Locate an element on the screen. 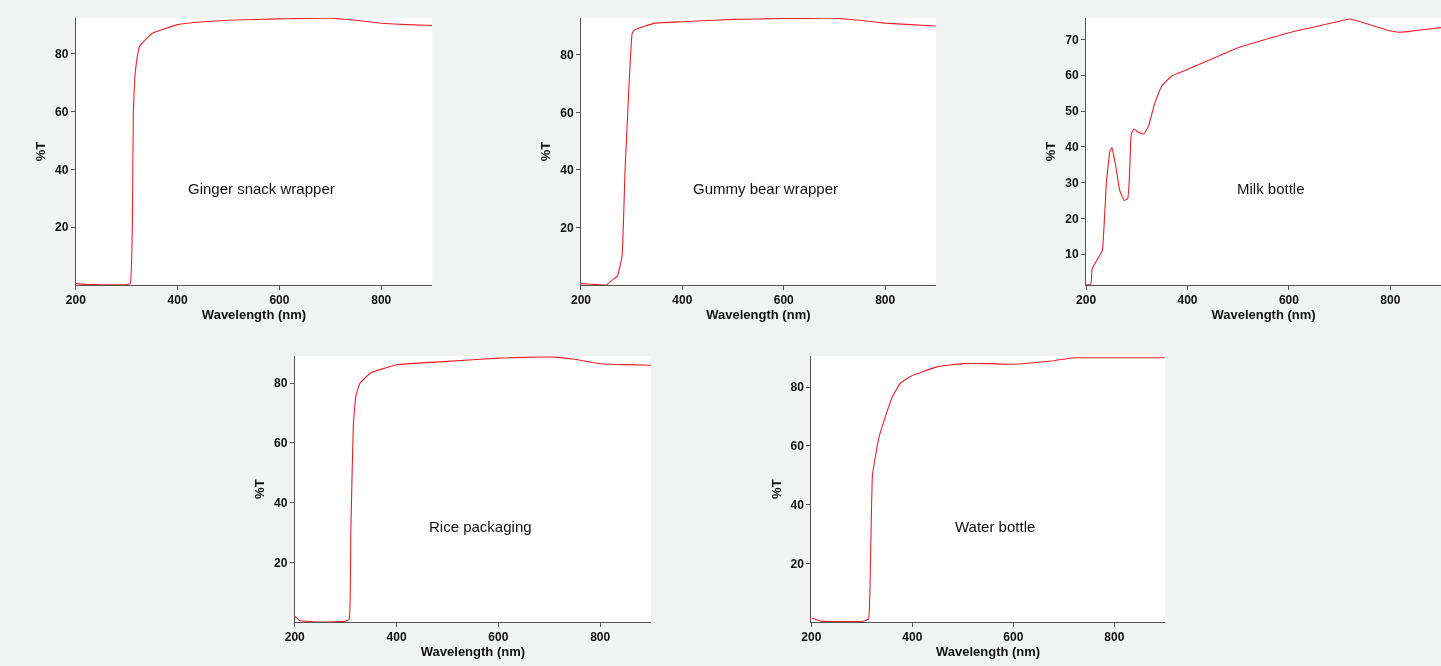 The width and height of the screenshot is (1441, 666). annotation: Ginger snack wrapper is located at coordinates (261, 188).